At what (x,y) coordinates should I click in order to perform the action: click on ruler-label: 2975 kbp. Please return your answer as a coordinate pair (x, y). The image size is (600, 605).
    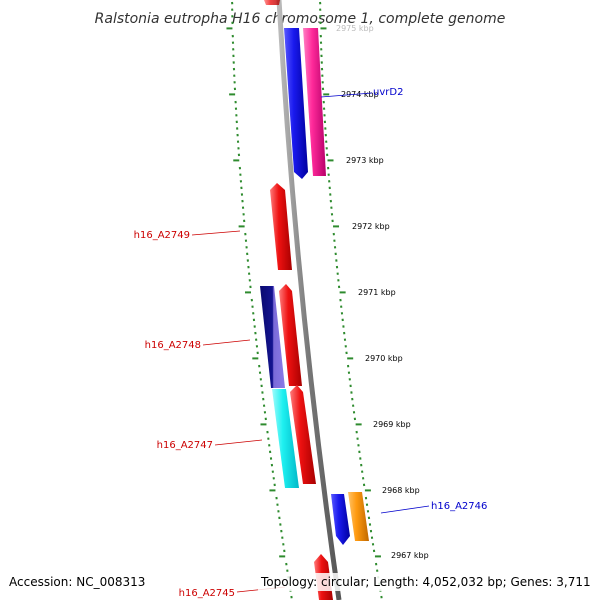
    Looking at the image, I should click on (355, 28).